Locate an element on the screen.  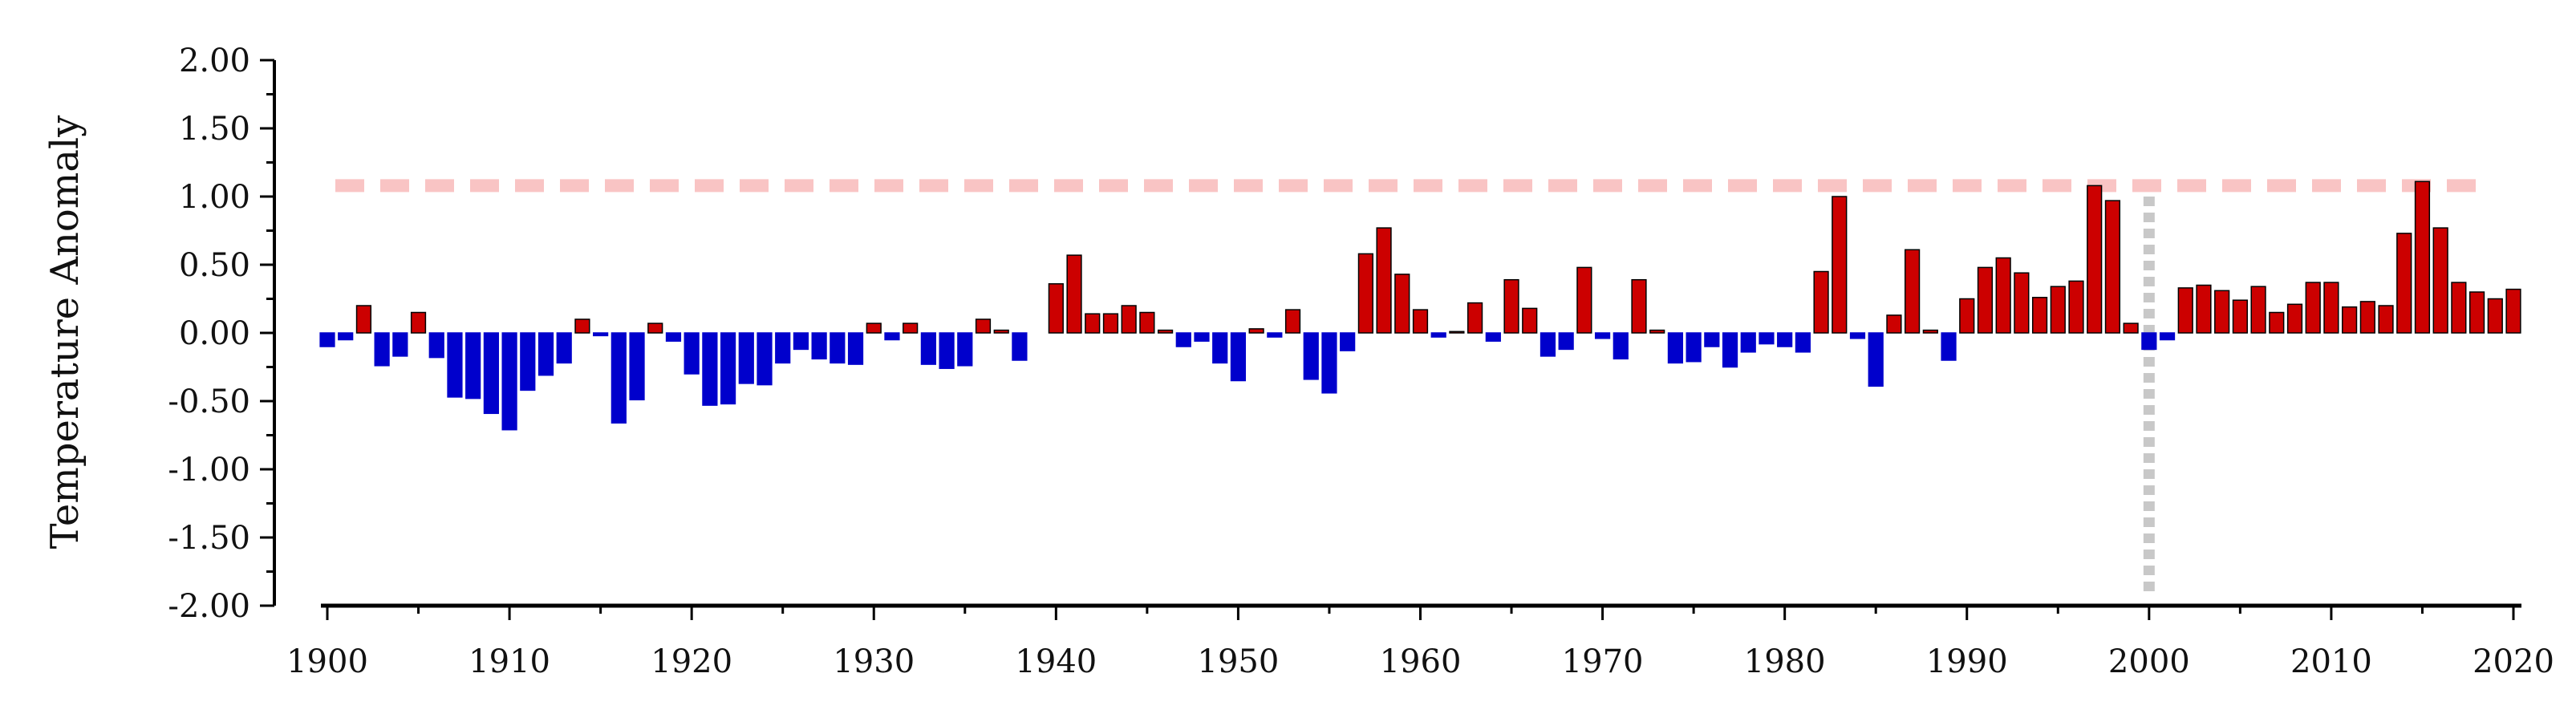
bar-1988 is located at coordinates (1930, 331).